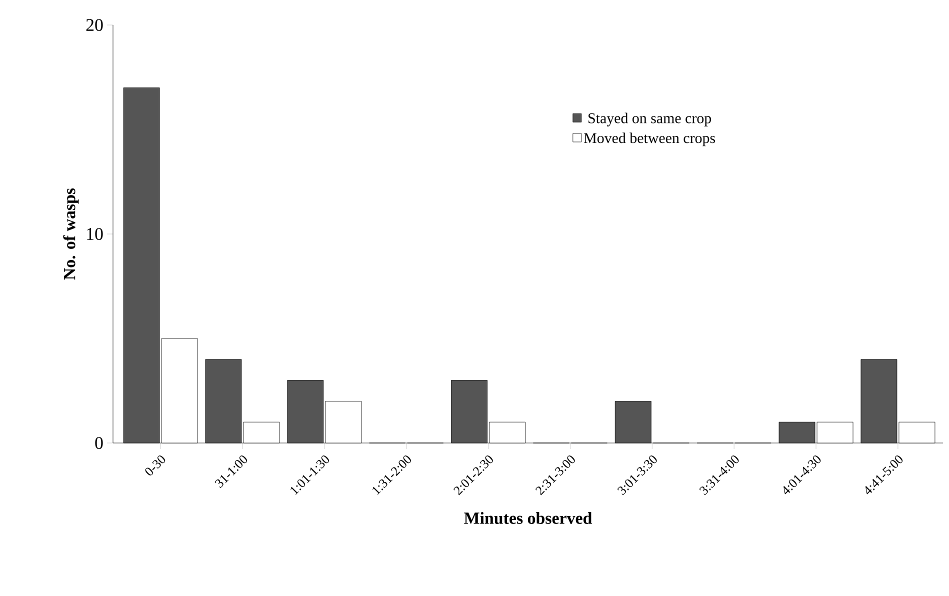 The height and width of the screenshot is (596, 949). Describe the element at coordinates (71, 234) in the screenshot. I see `y-axis-title: No. of wasps` at that location.